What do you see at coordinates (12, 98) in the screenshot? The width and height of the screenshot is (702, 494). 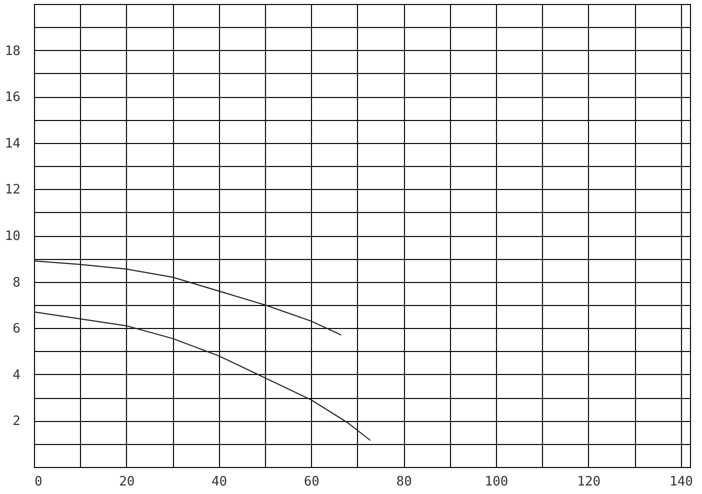 I see `y-tick-label: 16` at bounding box center [12, 98].